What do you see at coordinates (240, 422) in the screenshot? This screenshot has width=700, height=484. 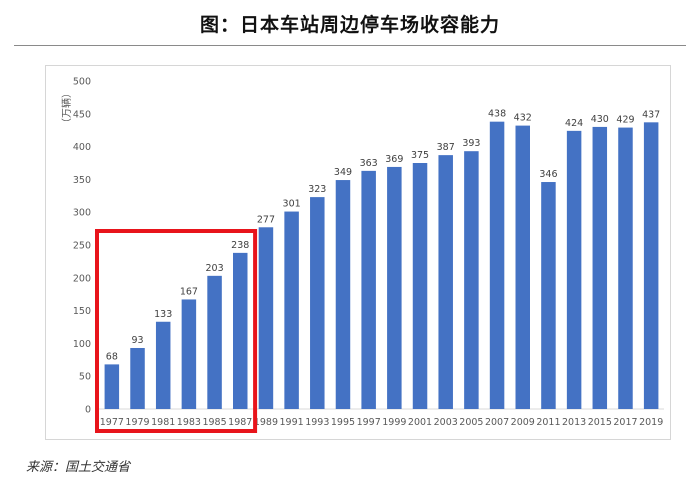 I see `x-tick-label-1987: 1987` at bounding box center [240, 422].